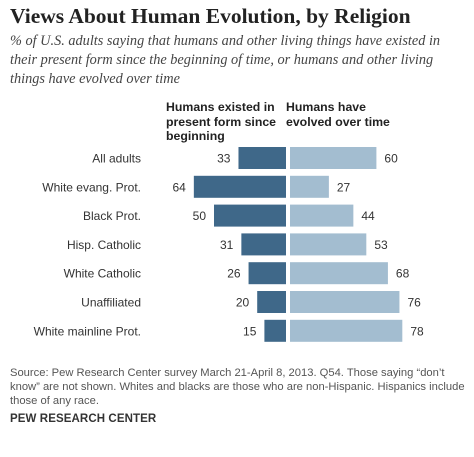  I want to click on value-label-evolved-unaffiliated: 76, so click(414, 303).